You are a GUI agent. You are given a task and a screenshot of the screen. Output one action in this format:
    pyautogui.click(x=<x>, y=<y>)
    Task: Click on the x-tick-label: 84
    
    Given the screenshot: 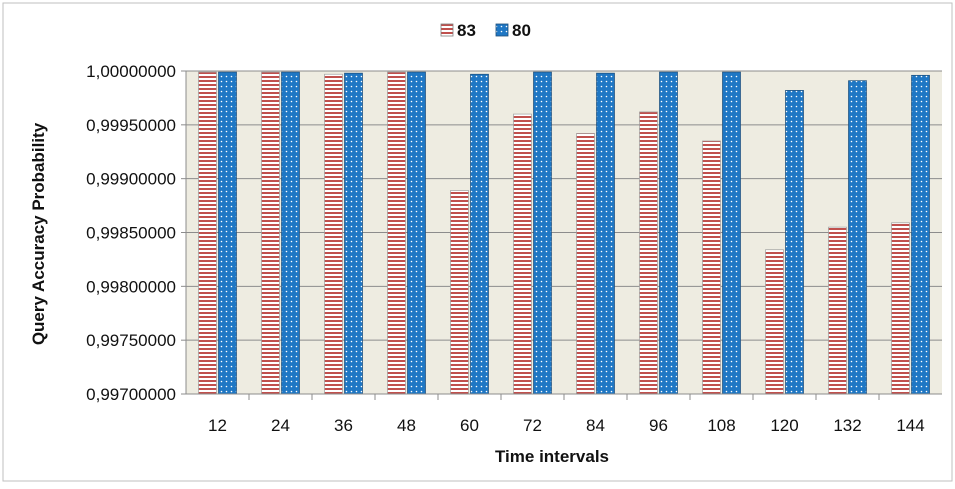 What is the action you would take?
    pyautogui.click(x=595, y=425)
    